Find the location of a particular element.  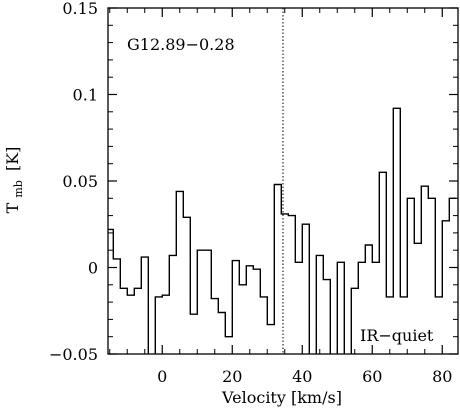

y-axis-label-subscript: mb is located at coordinates (18, 188).